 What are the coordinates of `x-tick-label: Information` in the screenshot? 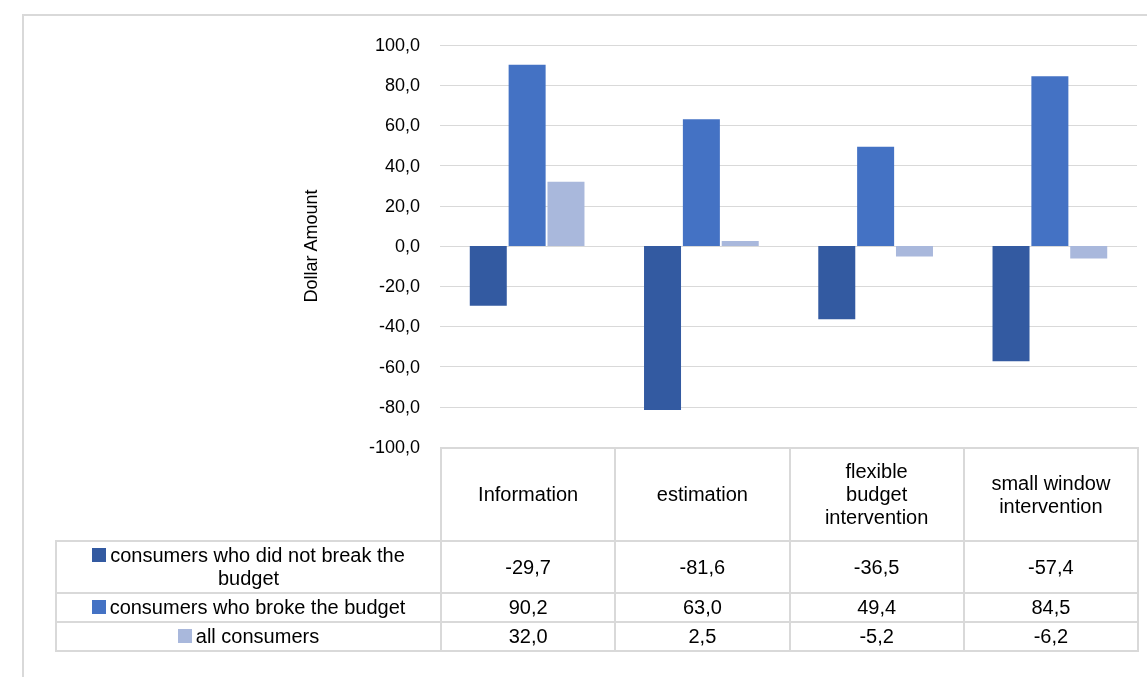 It's located at (528, 494).